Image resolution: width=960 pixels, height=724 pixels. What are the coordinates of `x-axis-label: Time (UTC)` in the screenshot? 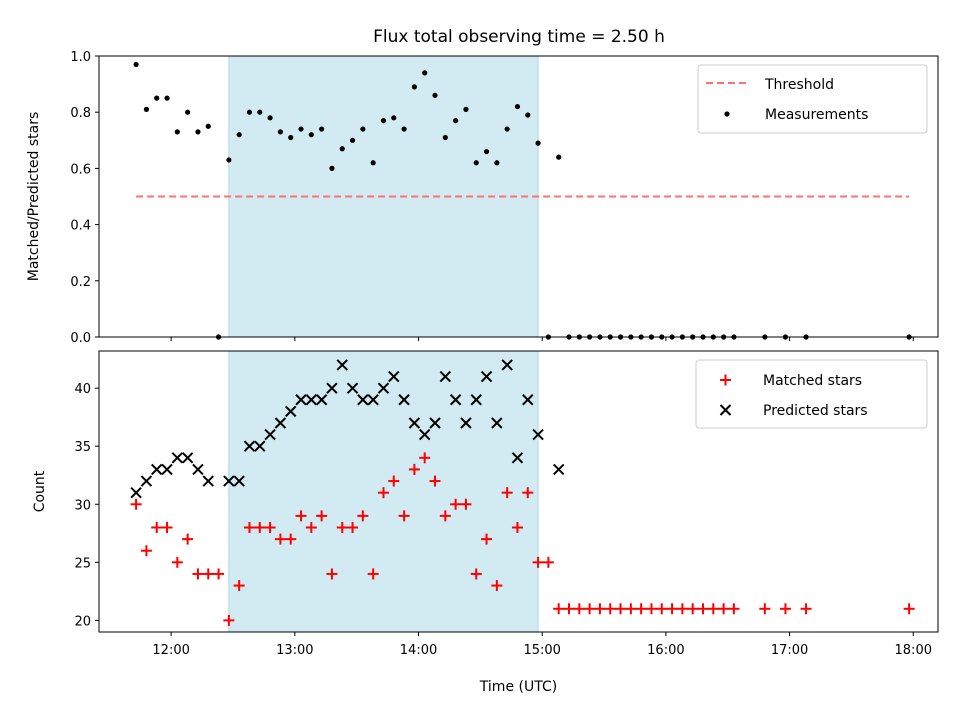 It's located at (518, 687).